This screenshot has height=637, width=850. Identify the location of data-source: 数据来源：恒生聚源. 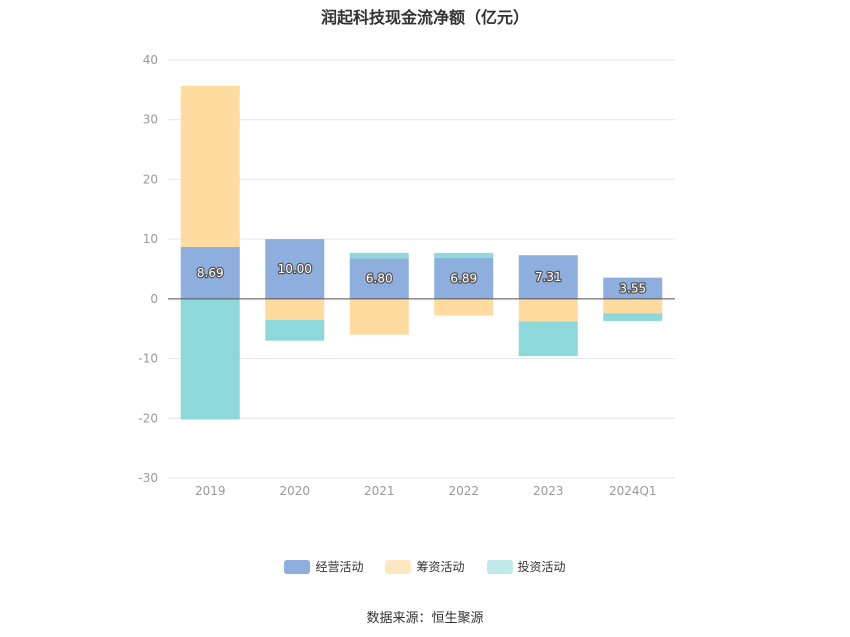
(425, 618).